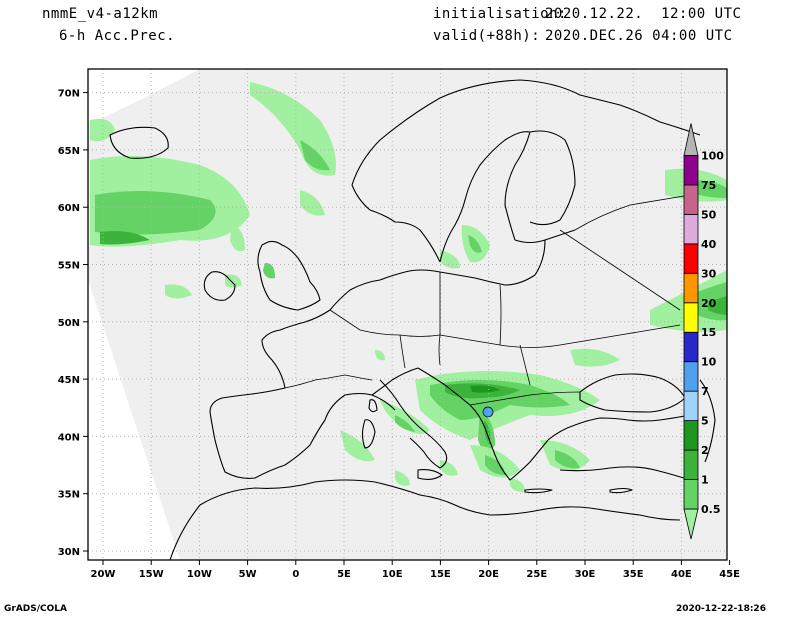  What do you see at coordinates (691, 139) in the screenshot?
I see `legend-arrow-high` at bounding box center [691, 139].